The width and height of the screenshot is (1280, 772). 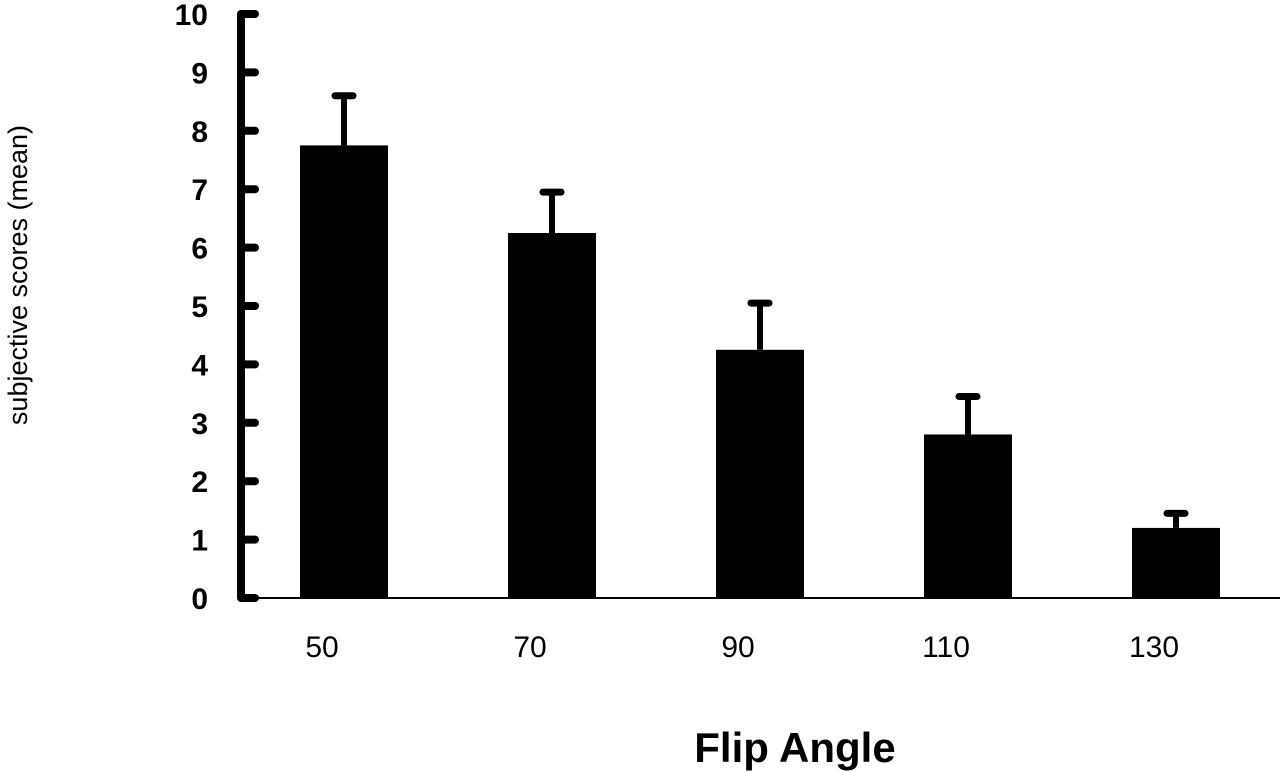 I want to click on y-tick-label: 8, so click(x=199, y=132).